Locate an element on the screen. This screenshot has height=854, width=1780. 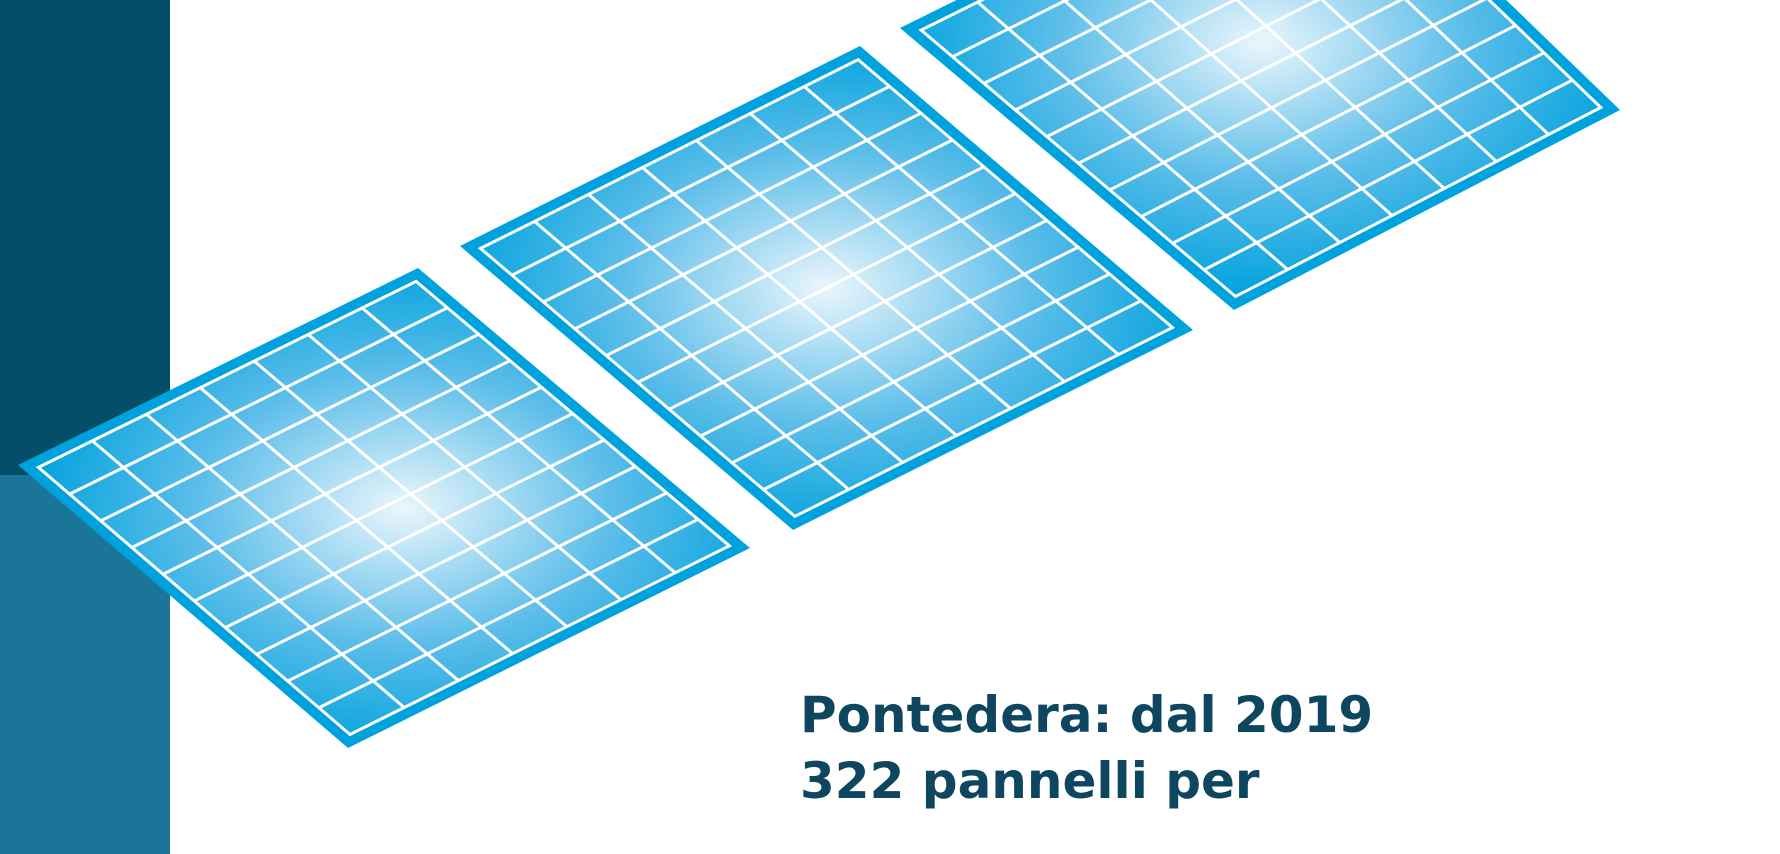
headline-line-2: 322 pannelli per is located at coordinates (1030, 781).